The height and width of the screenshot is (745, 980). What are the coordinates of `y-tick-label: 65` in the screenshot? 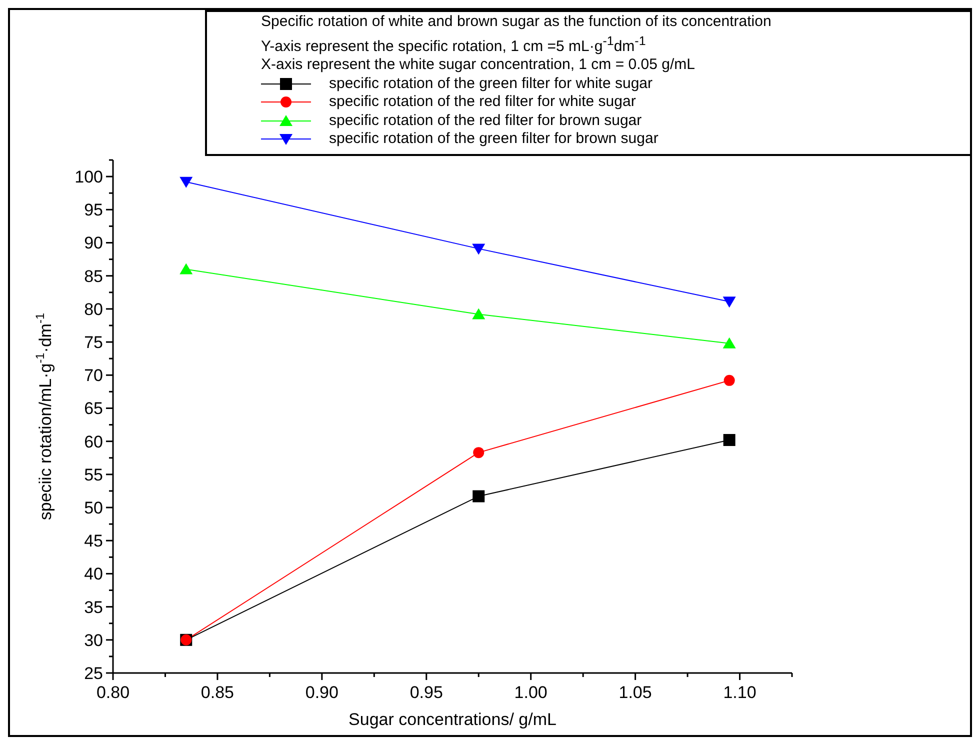 It's located at (93, 408).